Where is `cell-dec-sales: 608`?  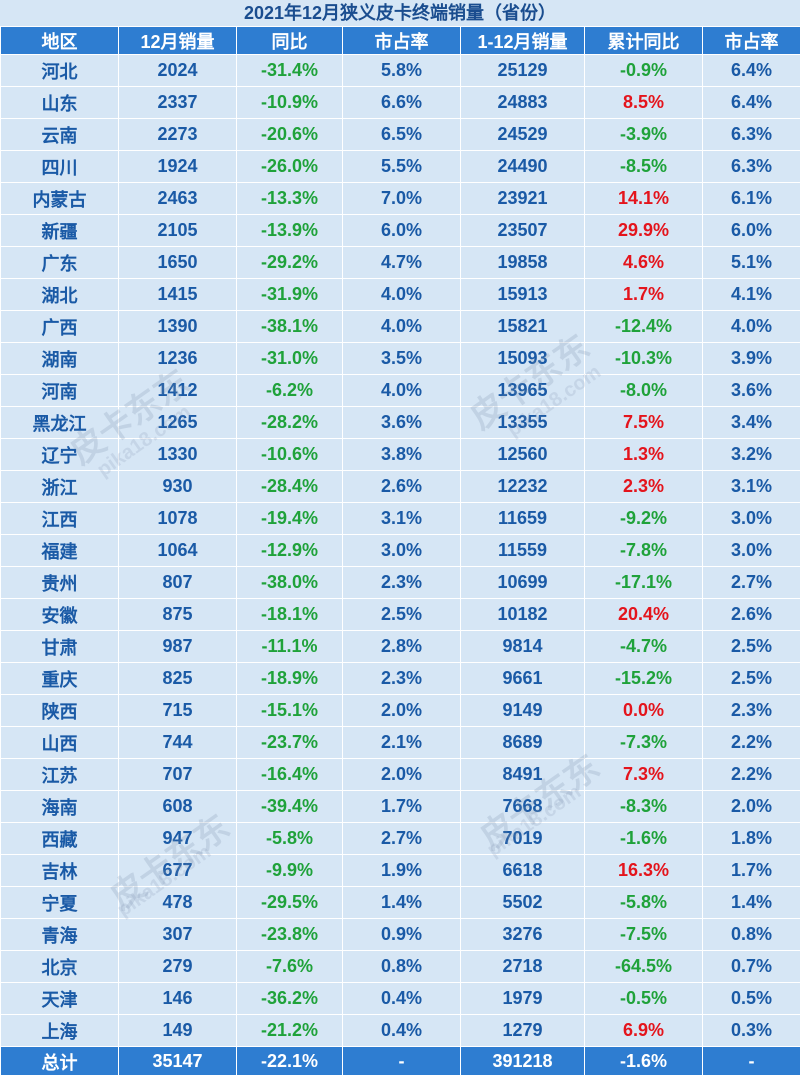 cell-dec-sales: 608 is located at coordinates (177, 806).